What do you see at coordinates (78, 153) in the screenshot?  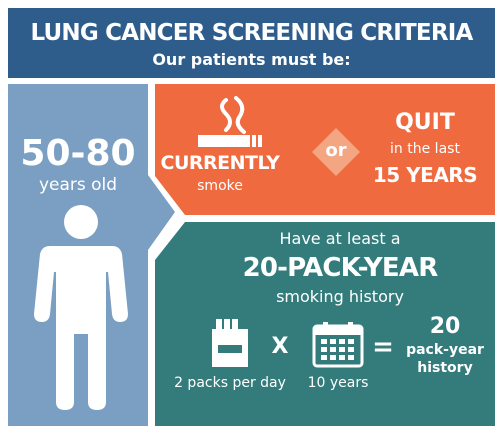 I see `age-range: 50-80` at bounding box center [78, 153].